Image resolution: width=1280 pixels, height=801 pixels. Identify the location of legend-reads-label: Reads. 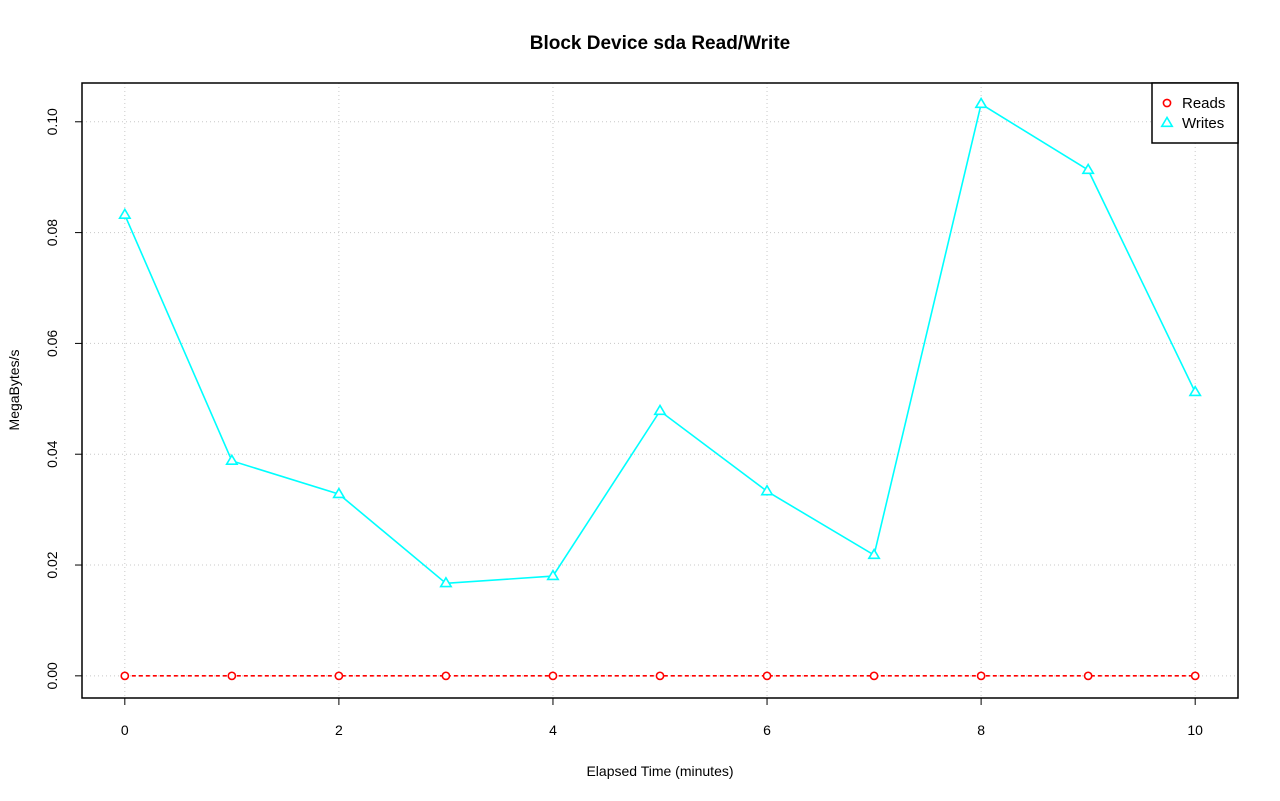
(1203, 103).